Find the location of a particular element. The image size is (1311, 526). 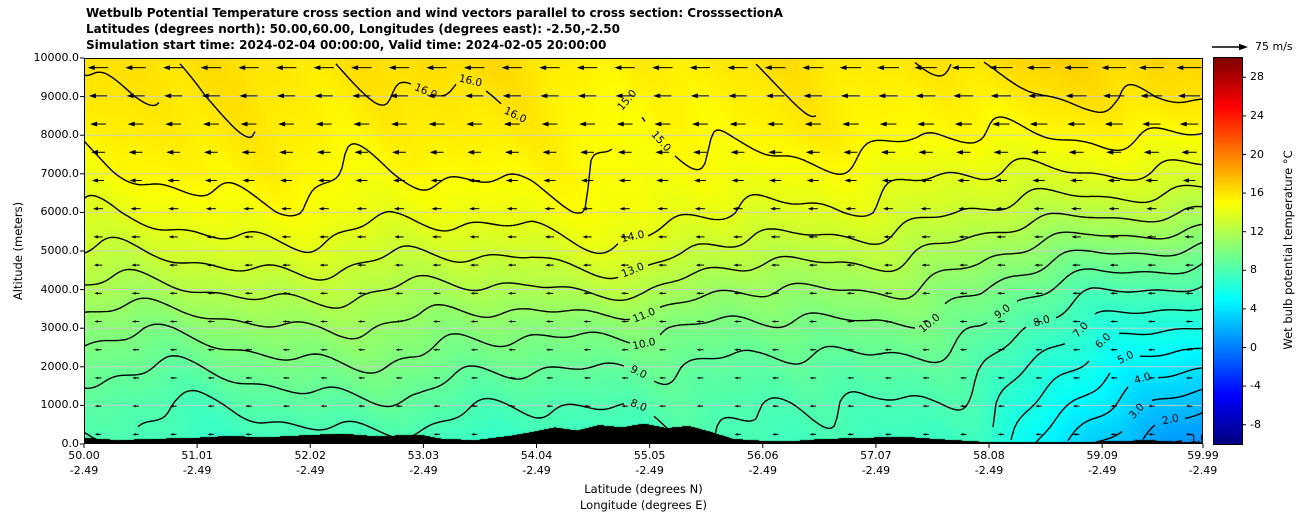

y-tick-label: 8000.0 is located at coordinates (60, 135).